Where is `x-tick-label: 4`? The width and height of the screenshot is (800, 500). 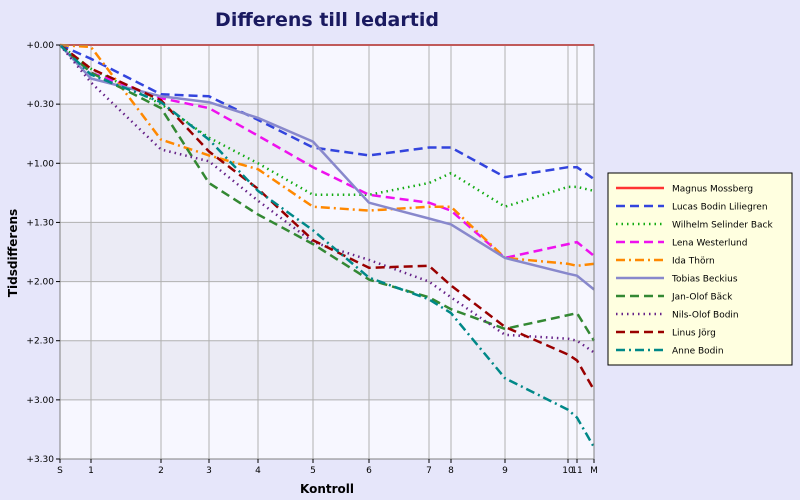
x-tick-label: 4 is located at coordinates (258, 471).